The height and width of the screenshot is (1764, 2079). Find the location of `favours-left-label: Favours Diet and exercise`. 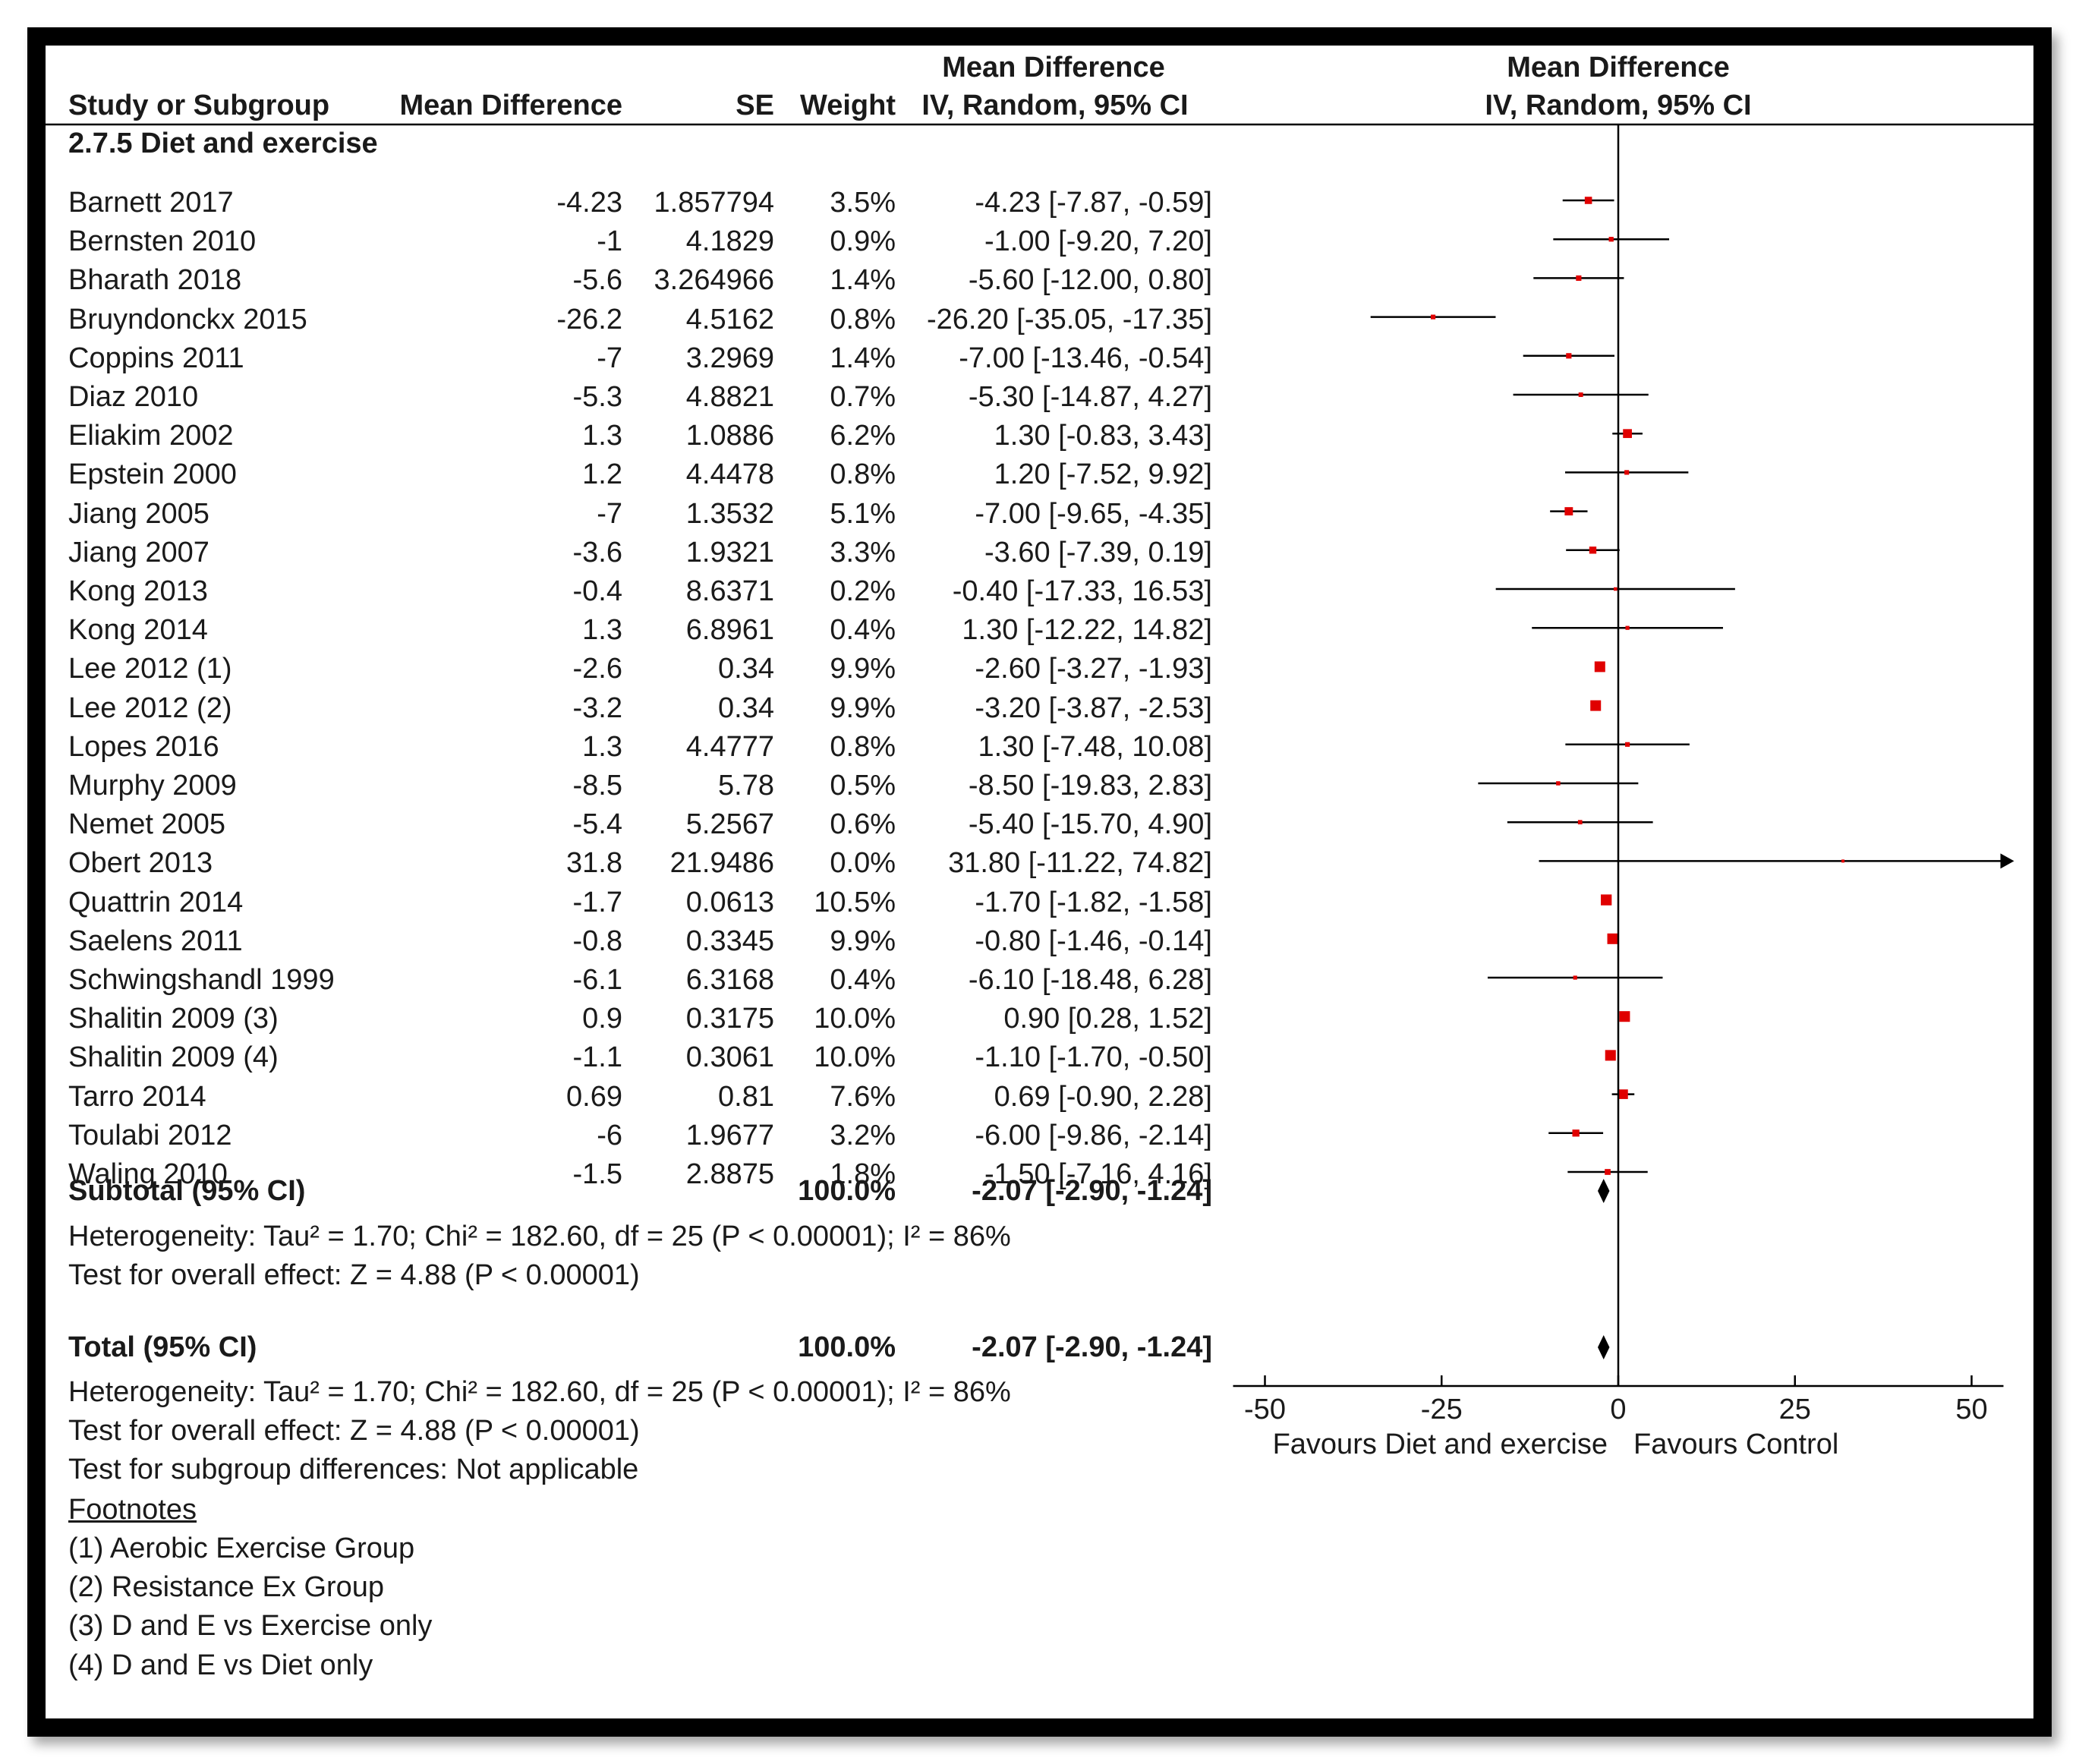

favours-left-label: Favours Diet and exercise is located at coordinates (1440, 1444).